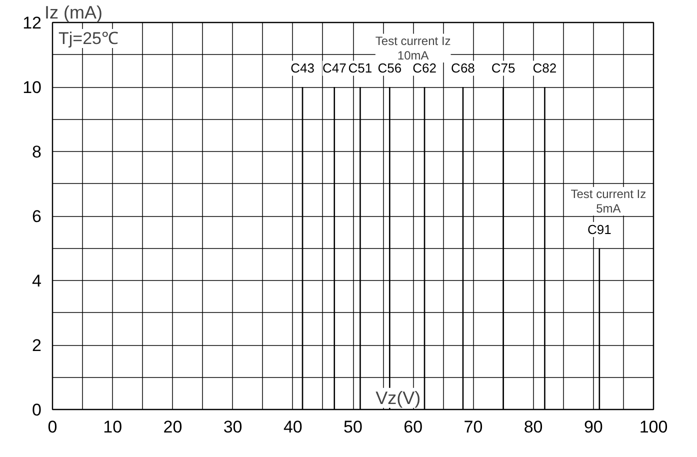  Describe the element at coordinates (53, 427) in the screenshot. I see `x-tick-label: 0` at that location.